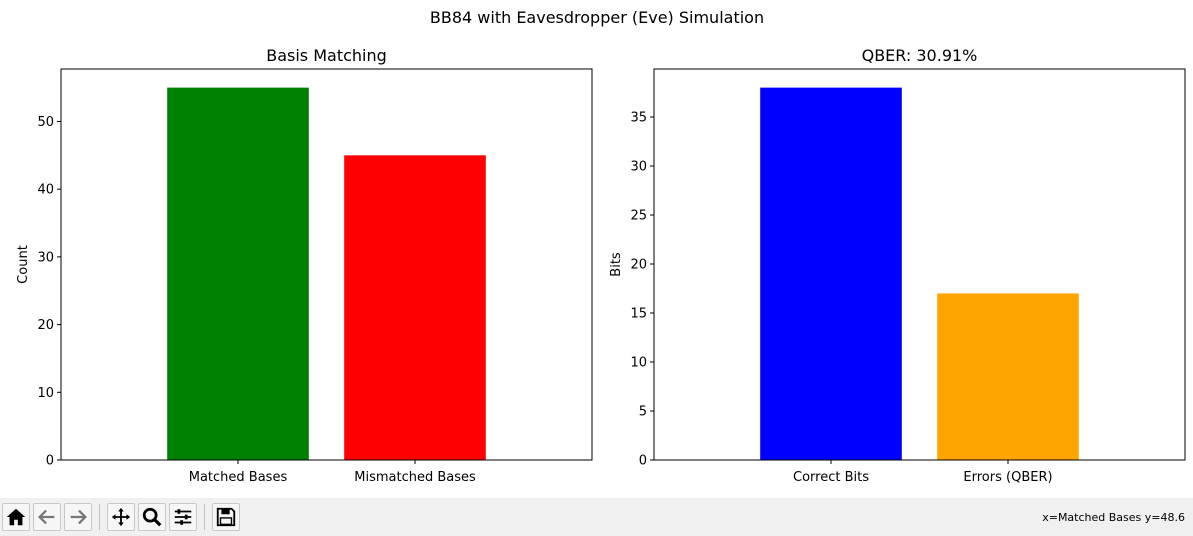 The image size is (1193, 536). Describe the element at coordinates (831, 477) in the screenshot. I see `x-tick-label: Correct Bits` at that location.